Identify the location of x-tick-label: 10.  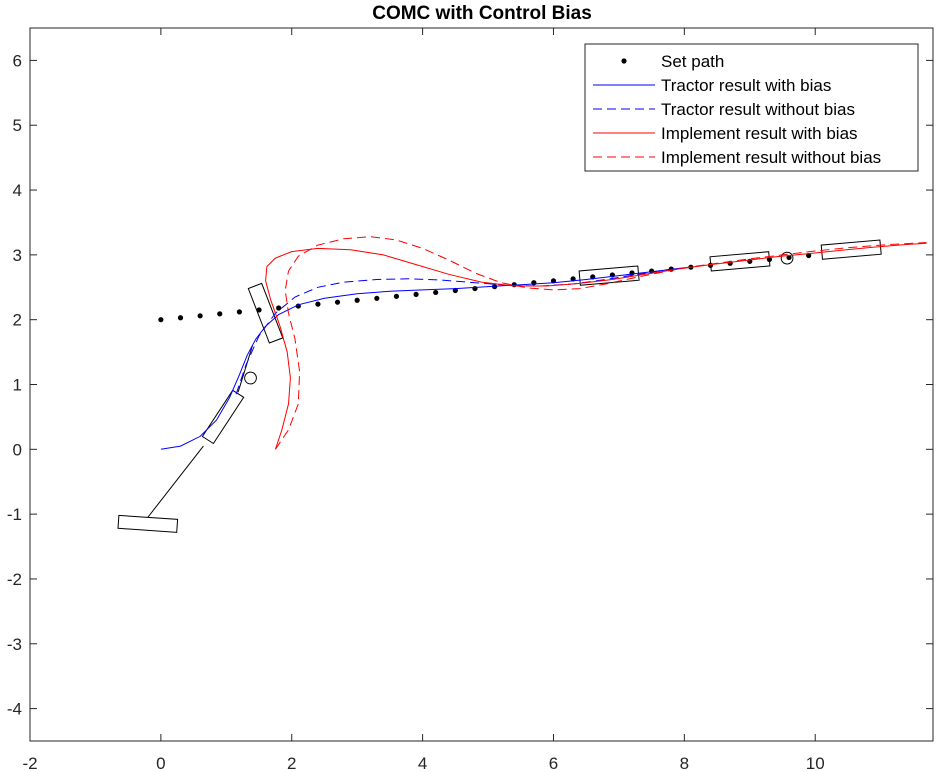
(815, 763).